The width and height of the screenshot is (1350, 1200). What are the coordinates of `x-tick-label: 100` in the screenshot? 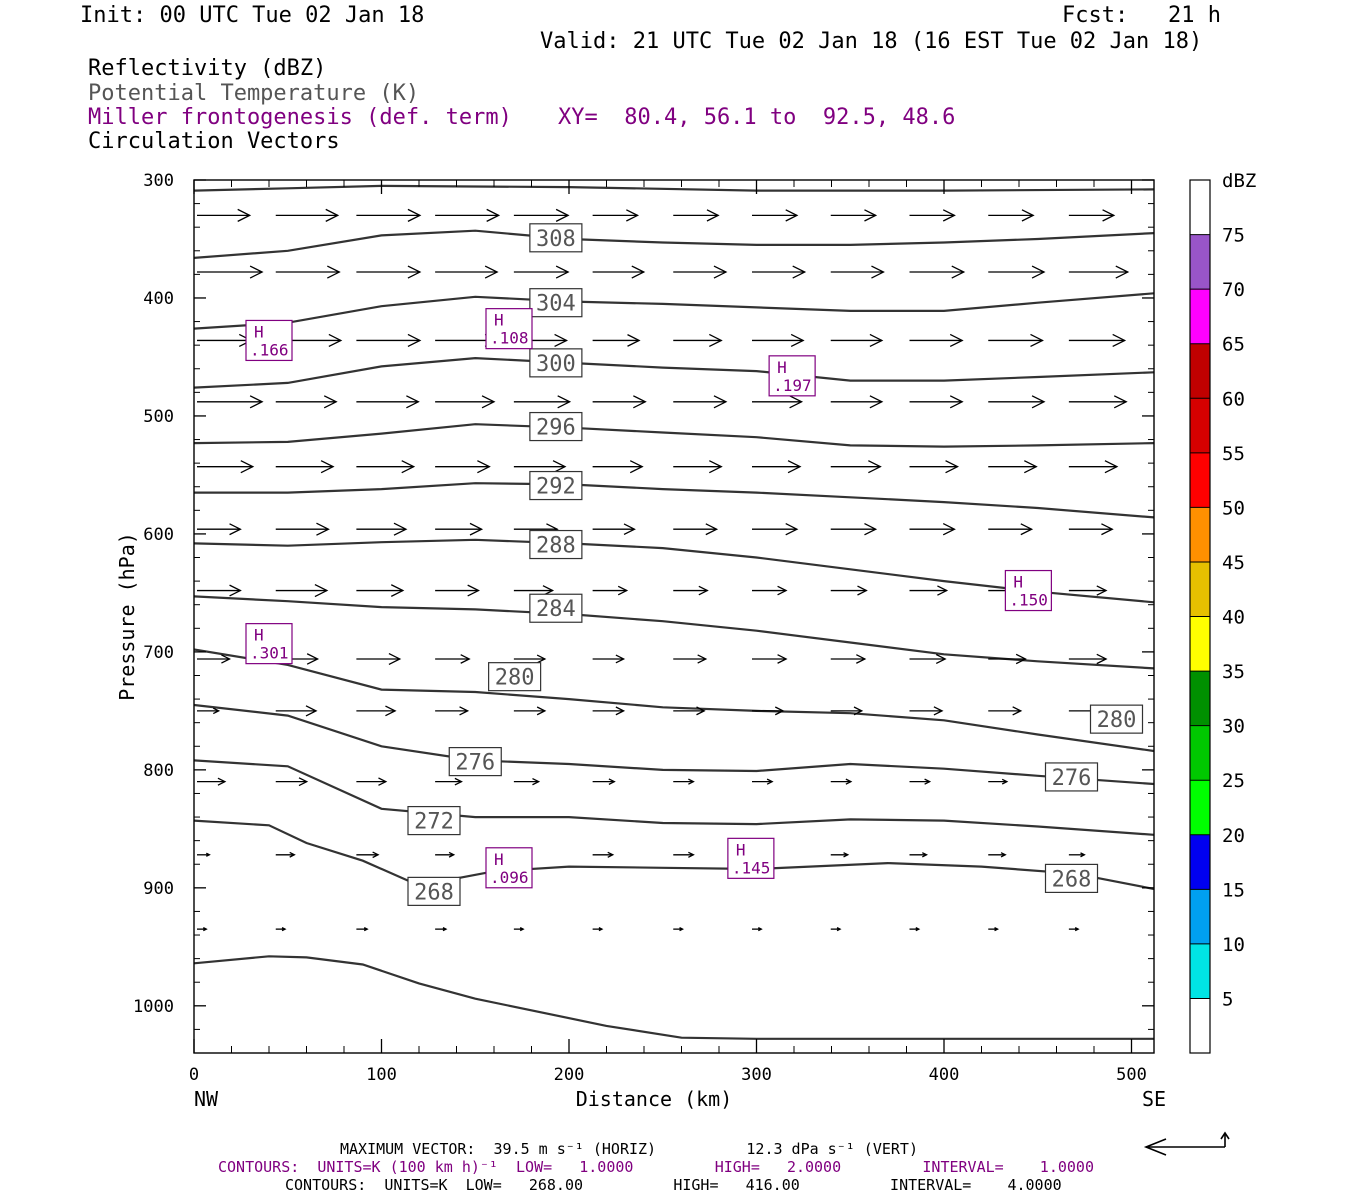 It's located at (381, 1075).